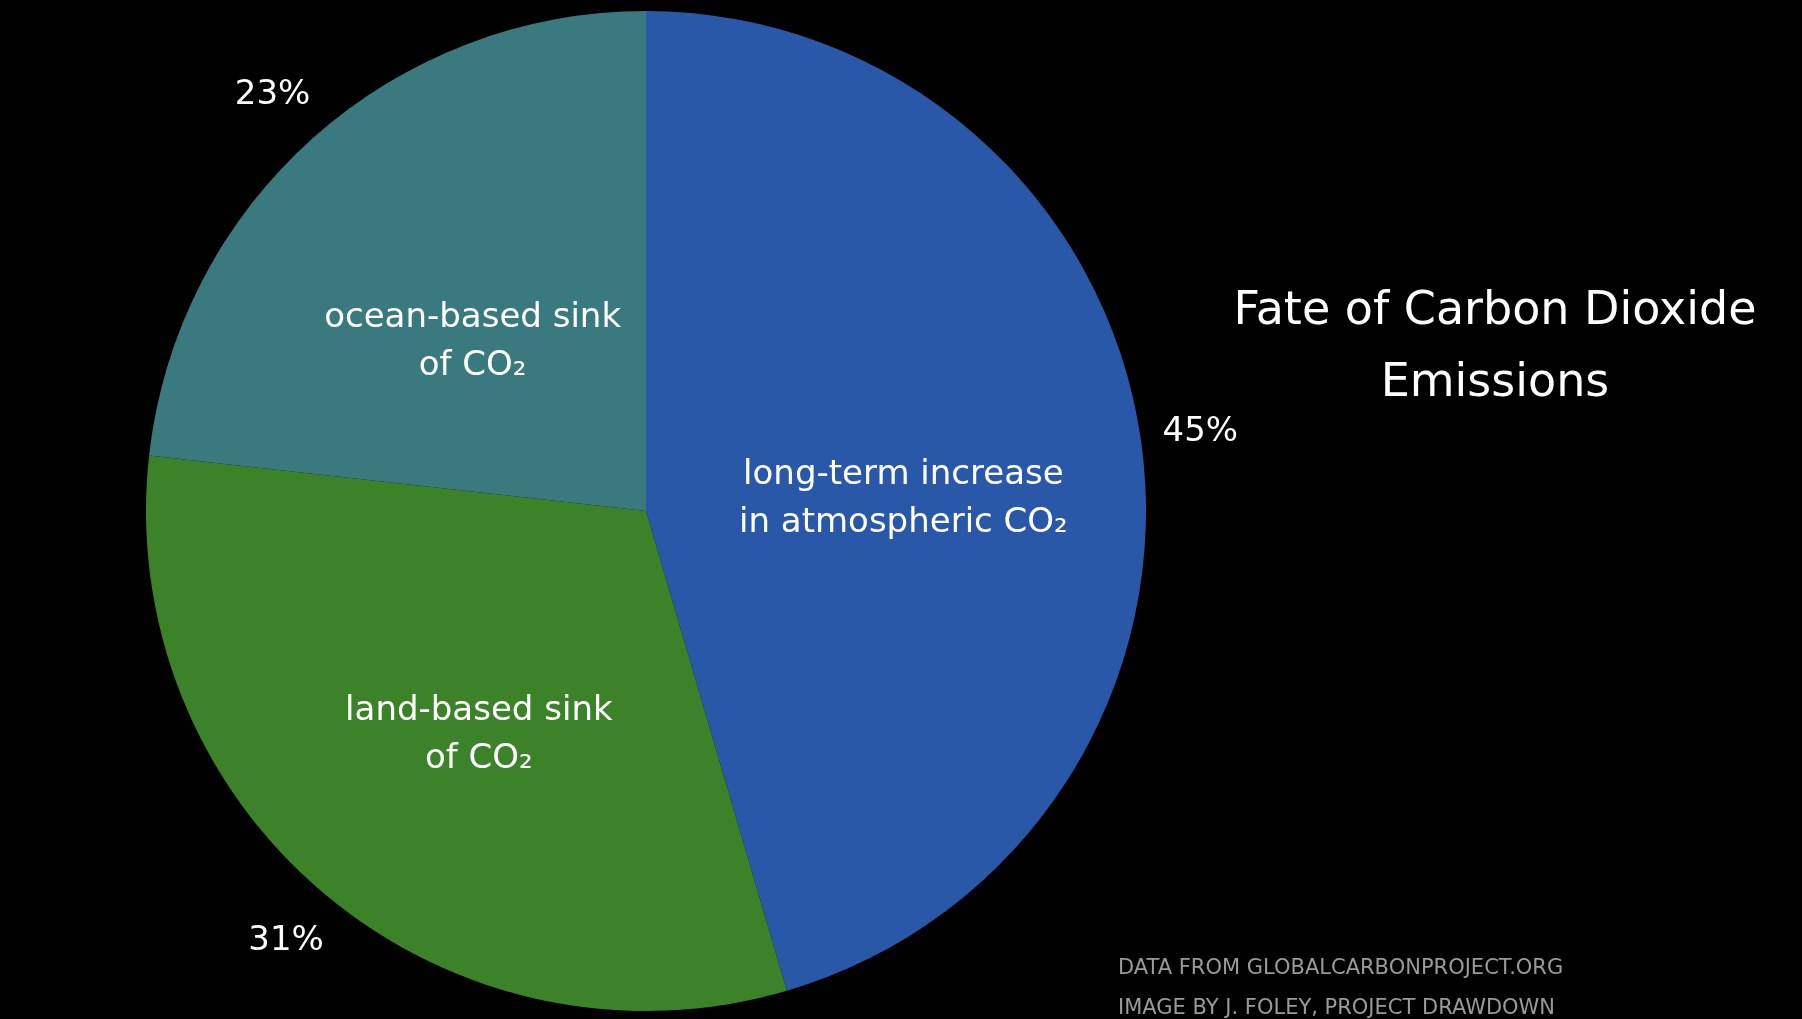  I want to click on pie-slice, so click(397, 261).